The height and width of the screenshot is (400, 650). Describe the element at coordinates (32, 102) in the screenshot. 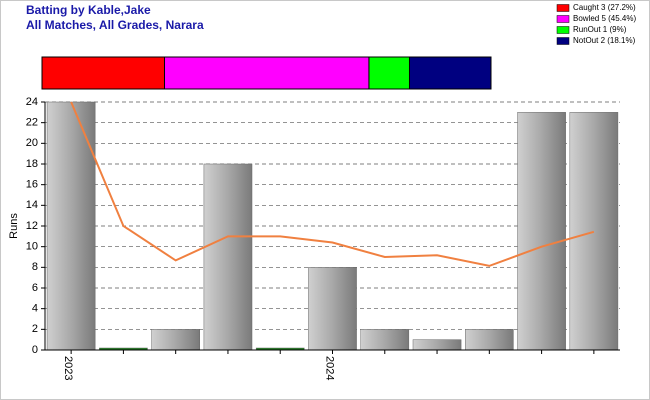

I see `y-tick-label: 24` at that location.